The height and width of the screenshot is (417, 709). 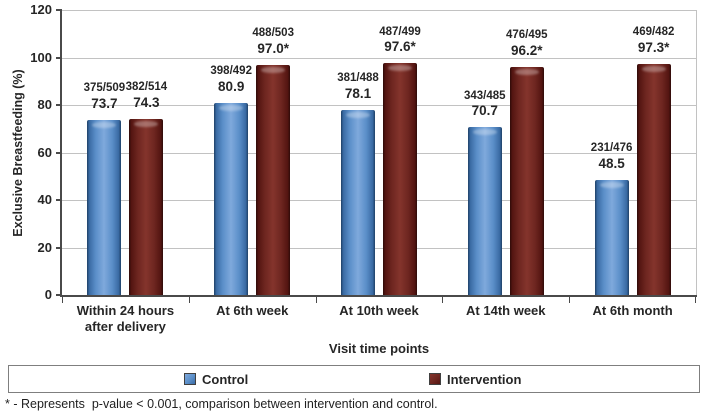 What do you see at coordinates (231, 86) in the screenshot?
I see `bar-value-label: 80.9` at bounding box center [231, 86].